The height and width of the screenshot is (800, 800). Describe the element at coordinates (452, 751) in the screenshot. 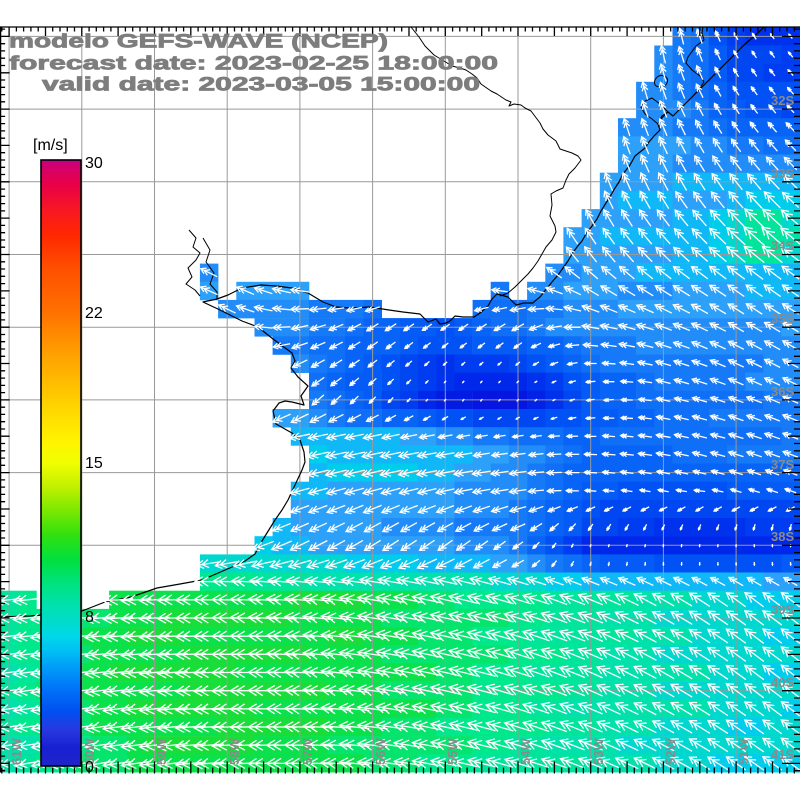

I see `svg-text: 55W` at that location.